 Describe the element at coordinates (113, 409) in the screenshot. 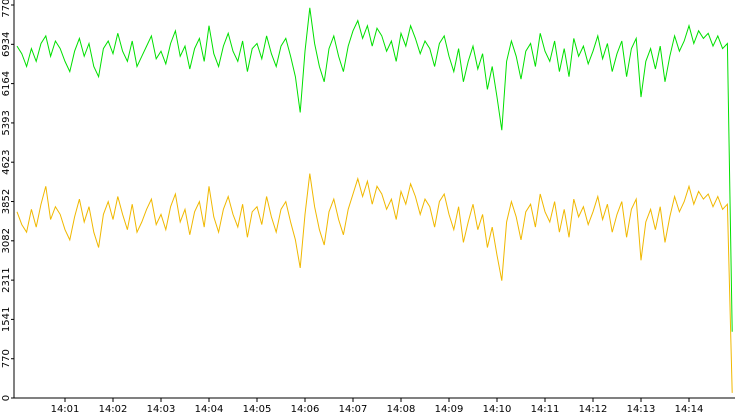

I see `x-tick-label: 14:02` at that location.